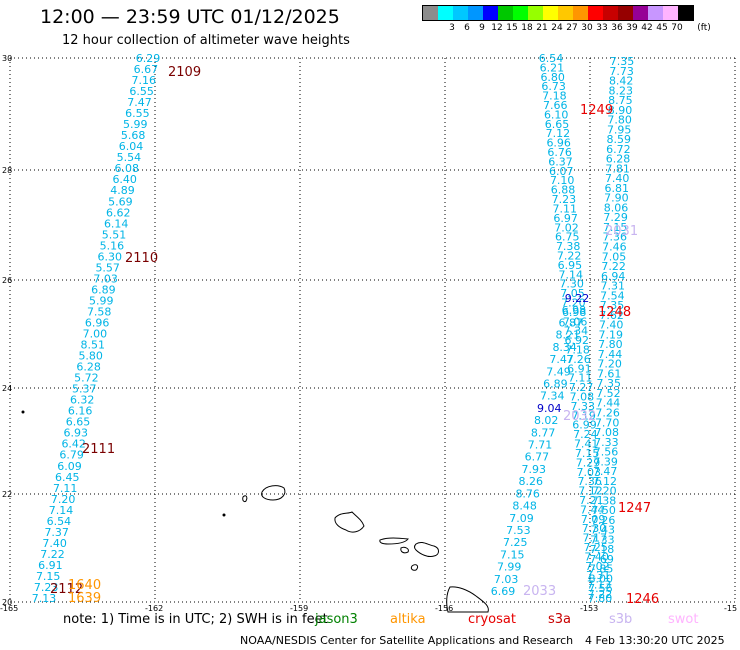  What do you see at coordinates (619, 129) in the screenshot?
I see `wave-height-value: 7.95` at bounding box center [619, 129].